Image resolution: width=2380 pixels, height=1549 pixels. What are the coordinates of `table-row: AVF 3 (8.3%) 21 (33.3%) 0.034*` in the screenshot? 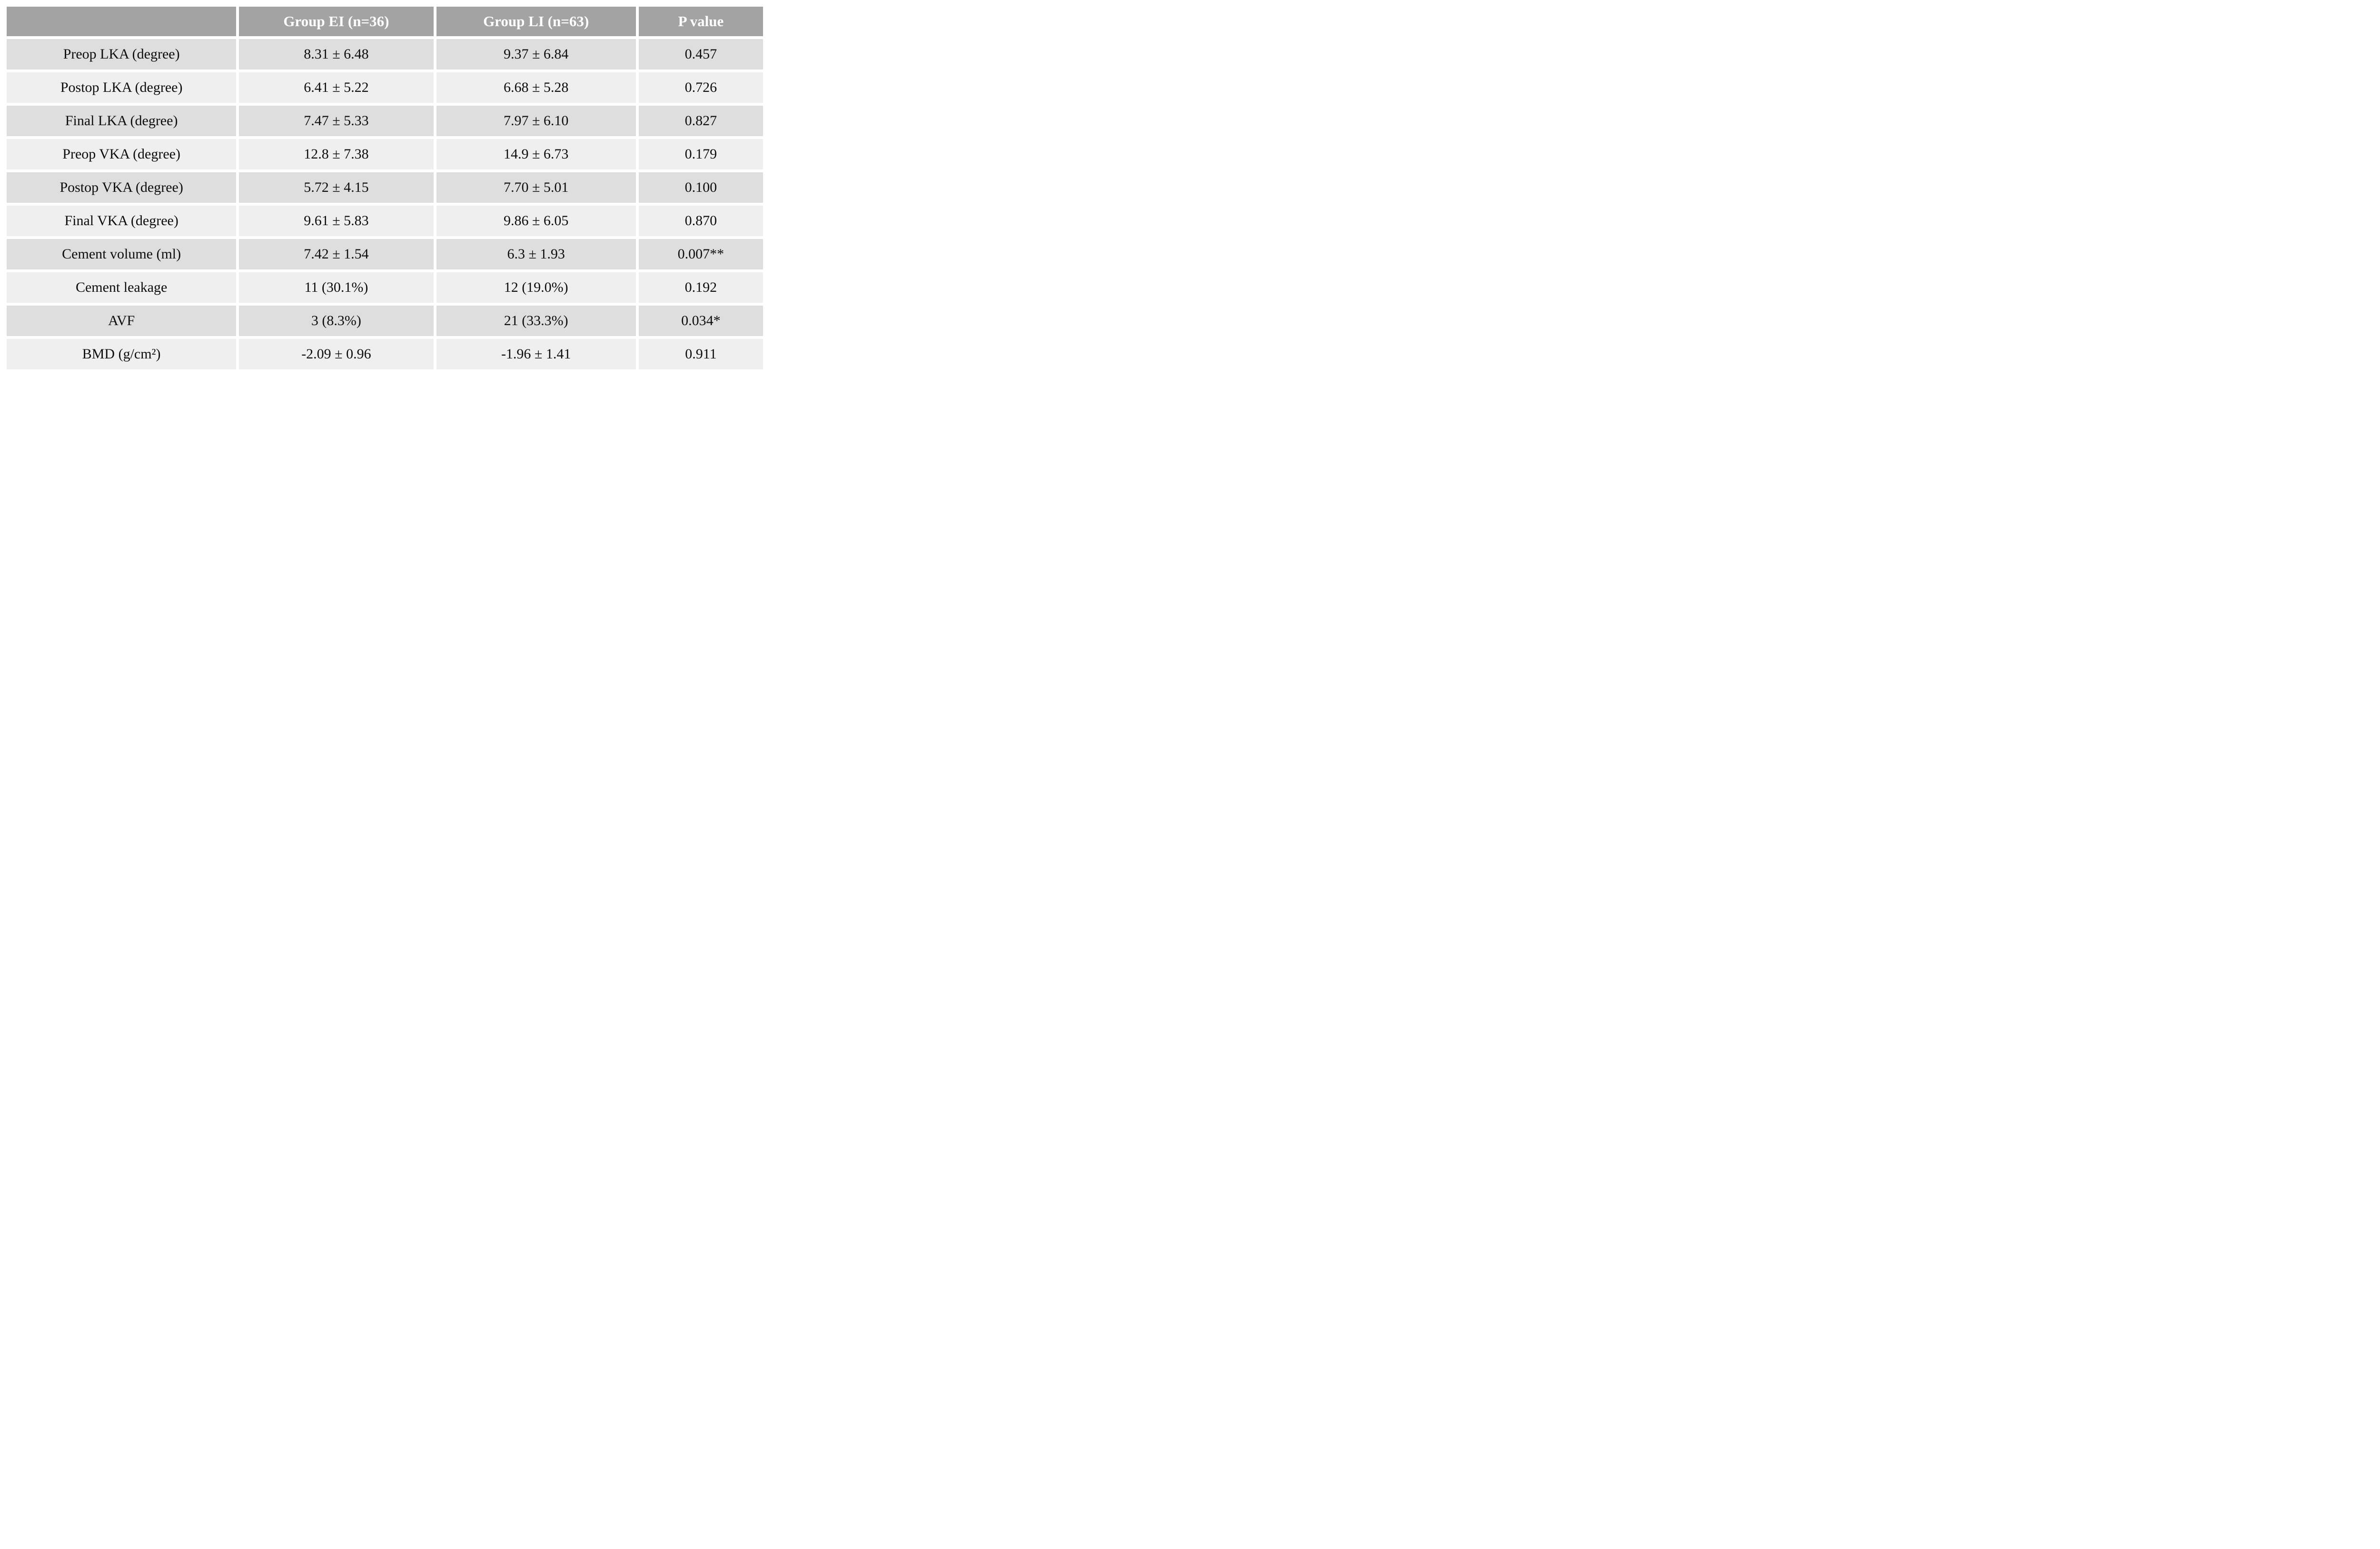 It's located at (385, 321).